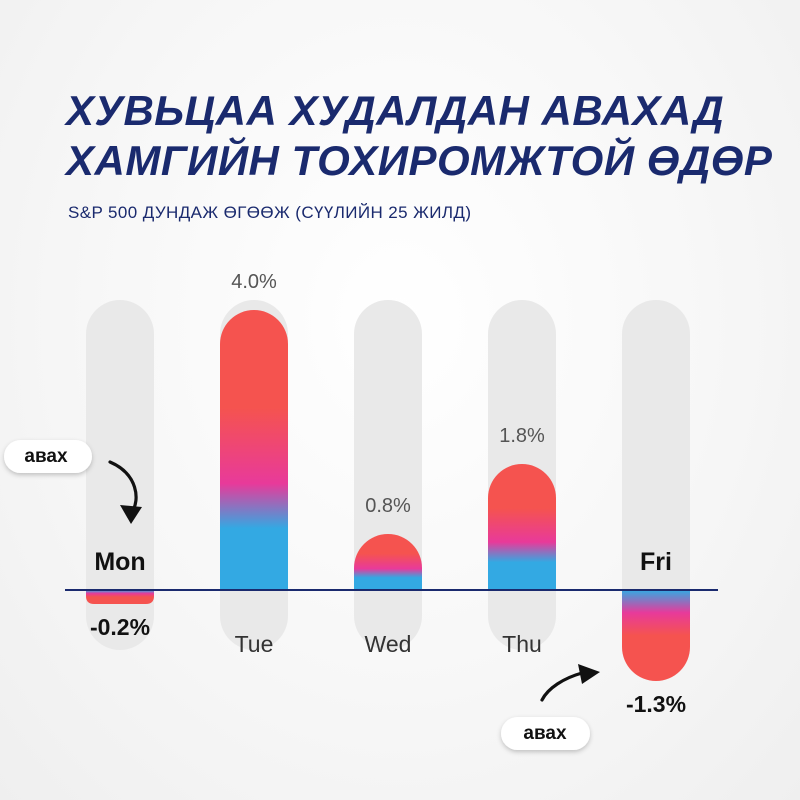 The width and height of the screenshot is (800, 800). Describe the element at coordinates (270, 212) in the screenshot. I see `chart-subtitle: S&P 500 ДУНДАЖ ӨГӨӨЖ (СҮҮЛИЙН 25 ЖИЛД)` at that location.